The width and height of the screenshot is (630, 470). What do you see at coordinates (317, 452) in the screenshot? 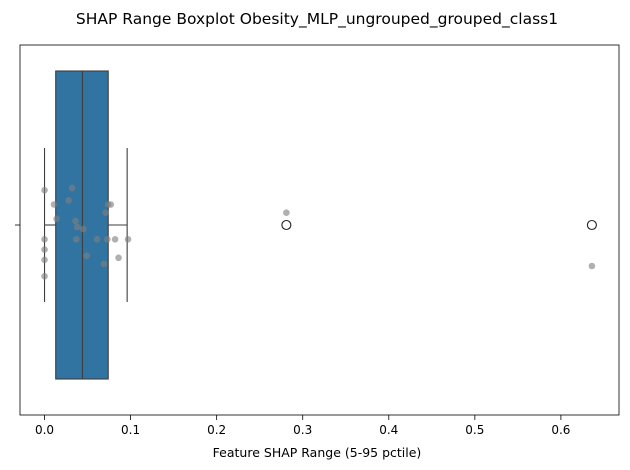
I see `x-axis-label: Feature SHAP Range (5-95 pctile)` at bounding box center [317, 452].